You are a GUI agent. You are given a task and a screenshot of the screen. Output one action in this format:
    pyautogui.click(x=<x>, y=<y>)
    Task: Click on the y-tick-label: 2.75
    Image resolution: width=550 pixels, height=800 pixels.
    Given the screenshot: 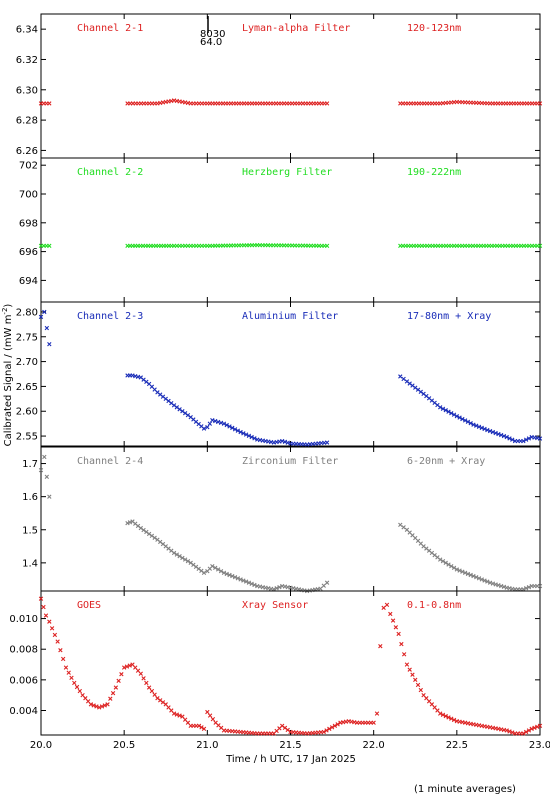 What is the action you would take?
    pyautogui.click(x=27, y=337)
    